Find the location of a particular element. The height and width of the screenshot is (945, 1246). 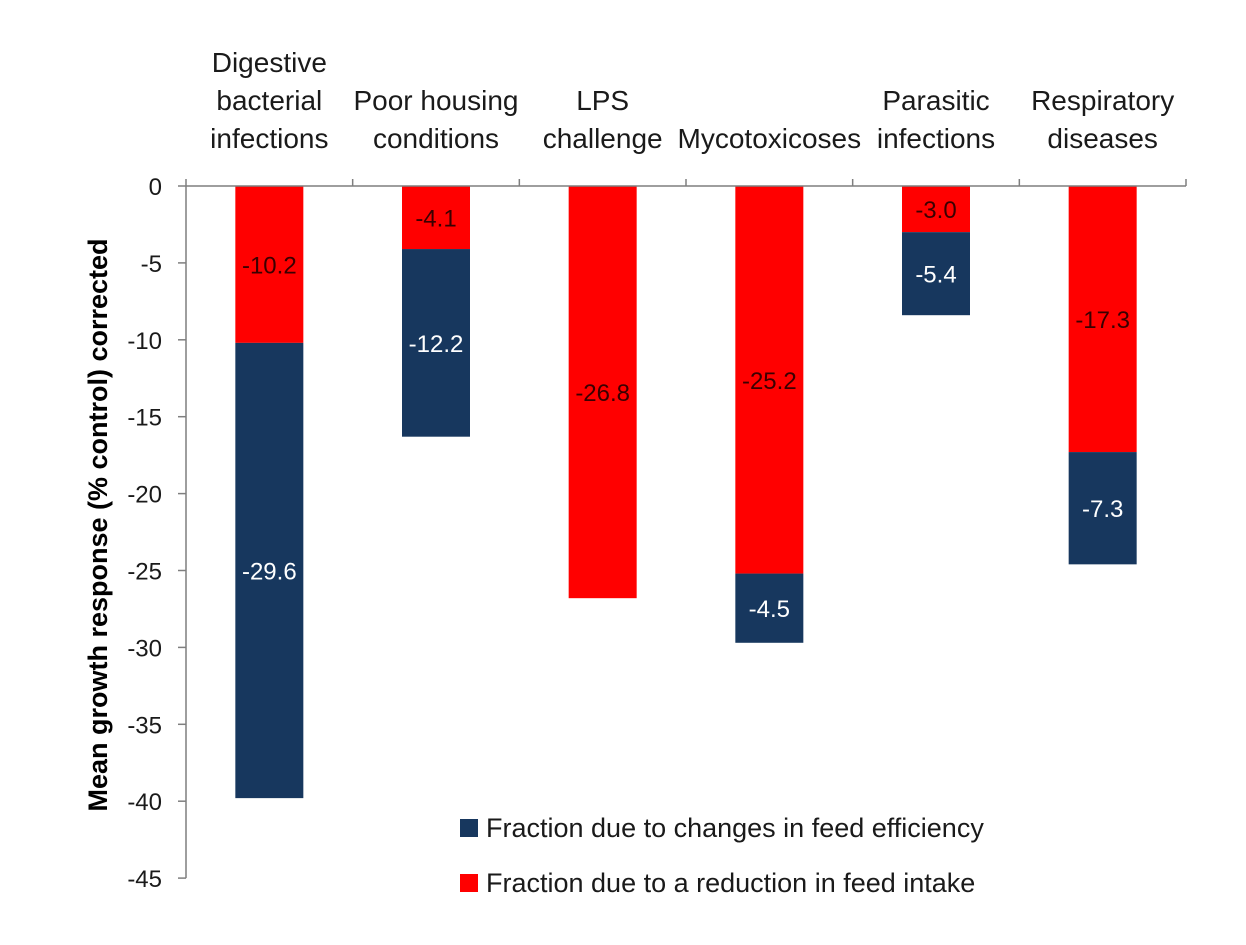

data-label-series1-cat4: -5.4 is located at coordinates (935, 275).